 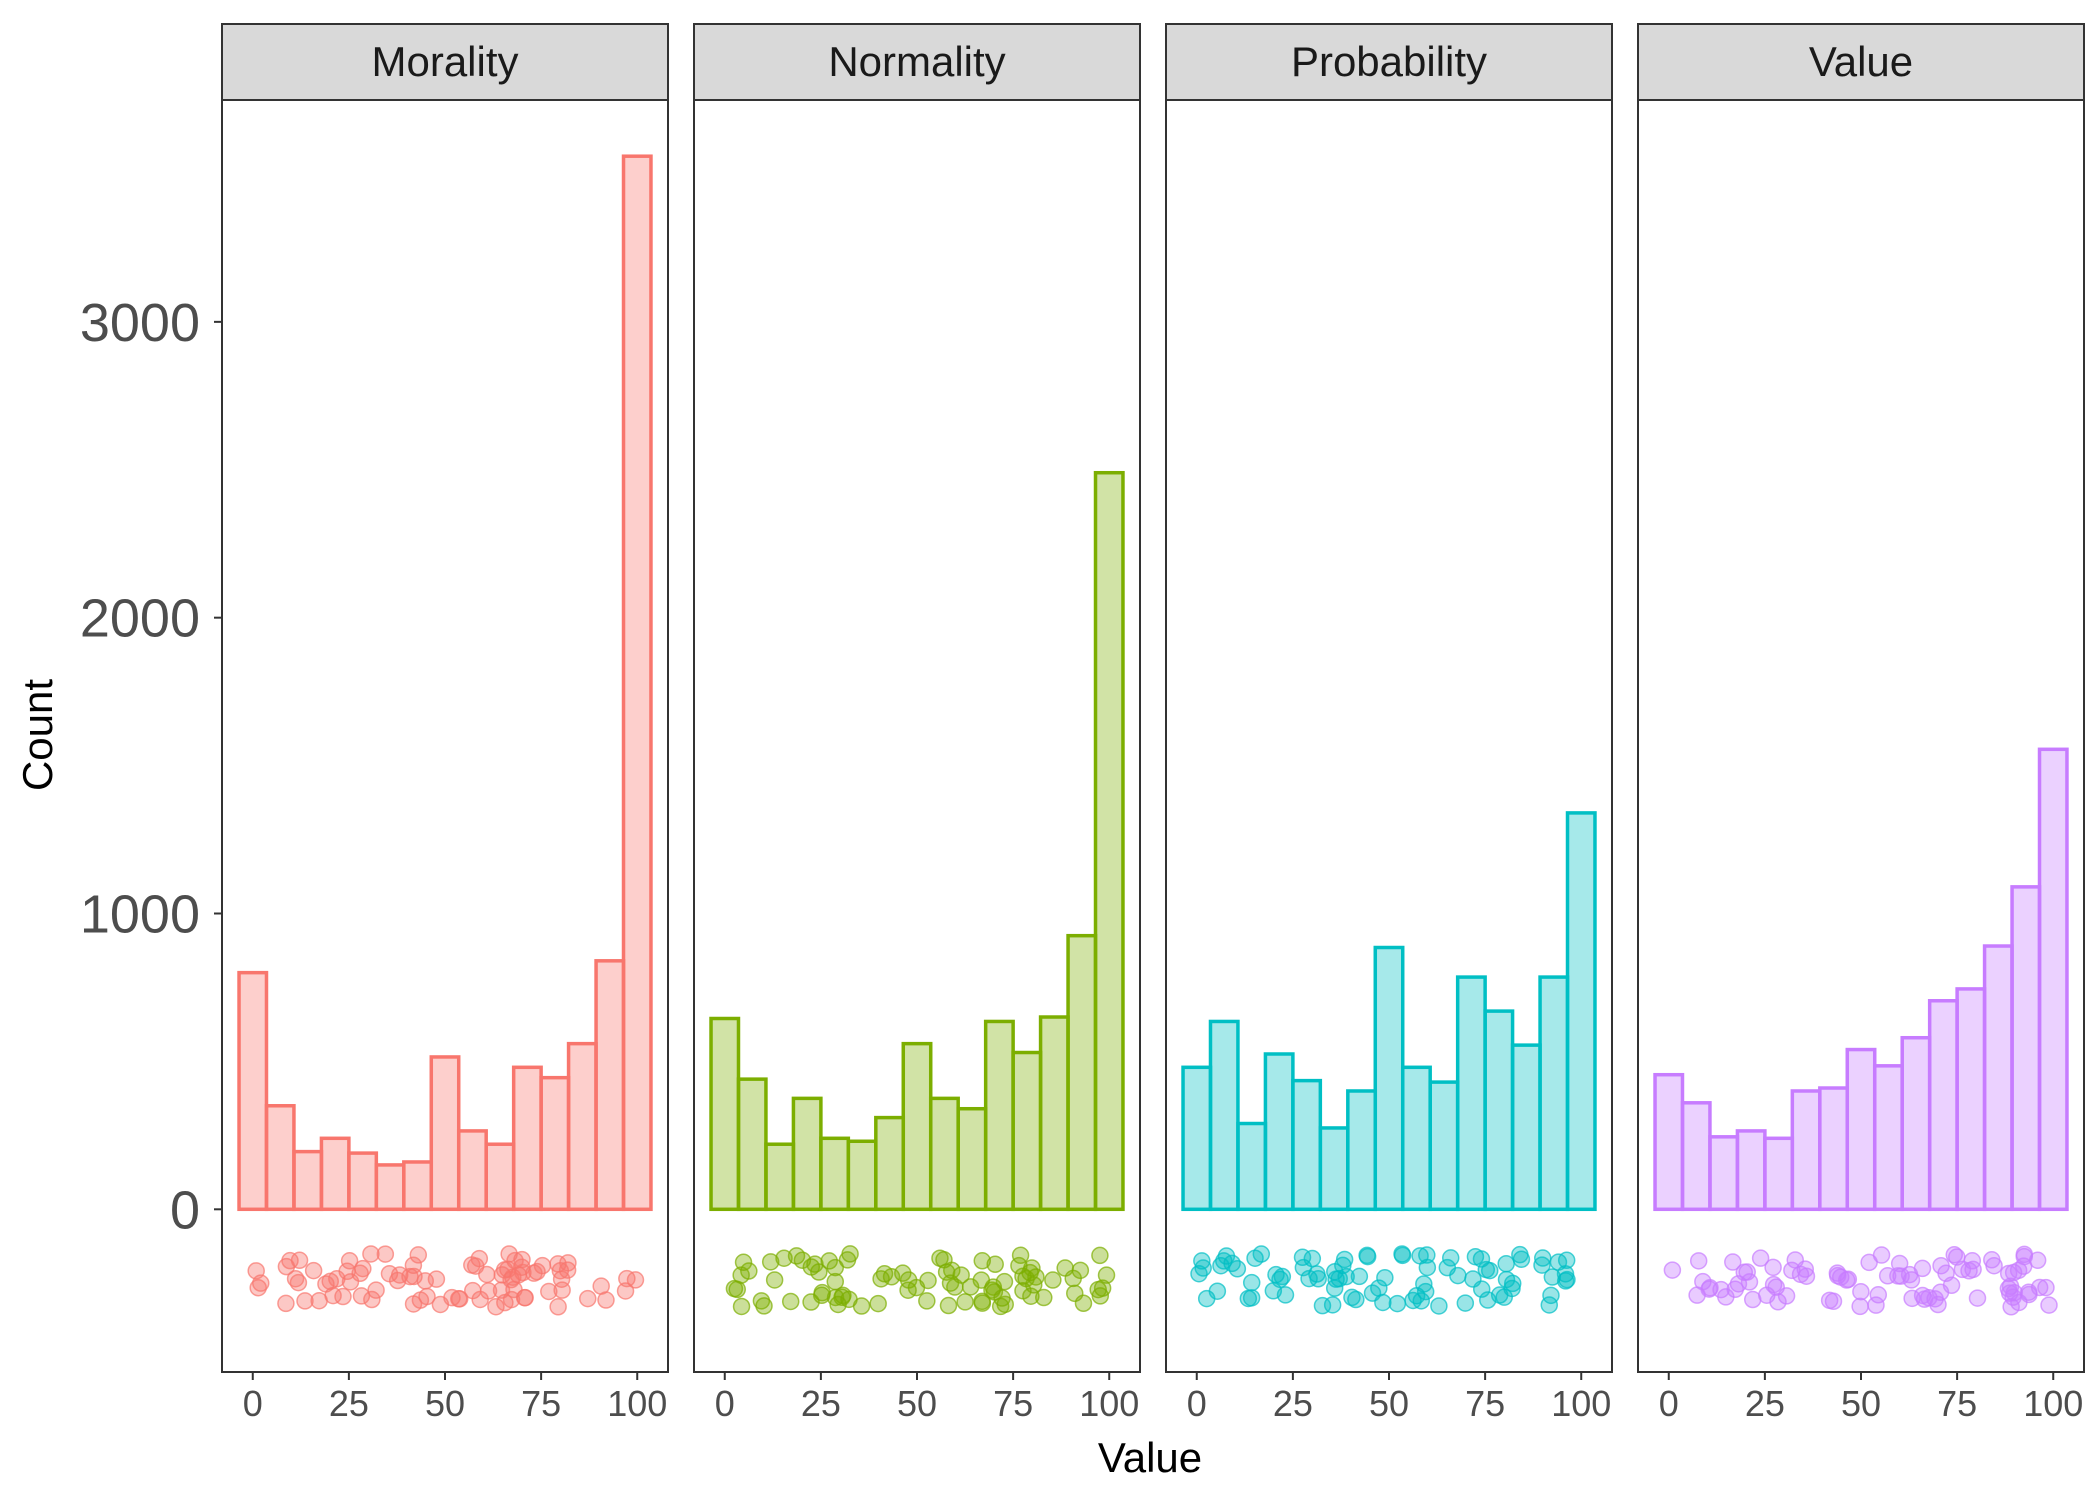 I want to click on facet-strip, so click(x=445, y=62).